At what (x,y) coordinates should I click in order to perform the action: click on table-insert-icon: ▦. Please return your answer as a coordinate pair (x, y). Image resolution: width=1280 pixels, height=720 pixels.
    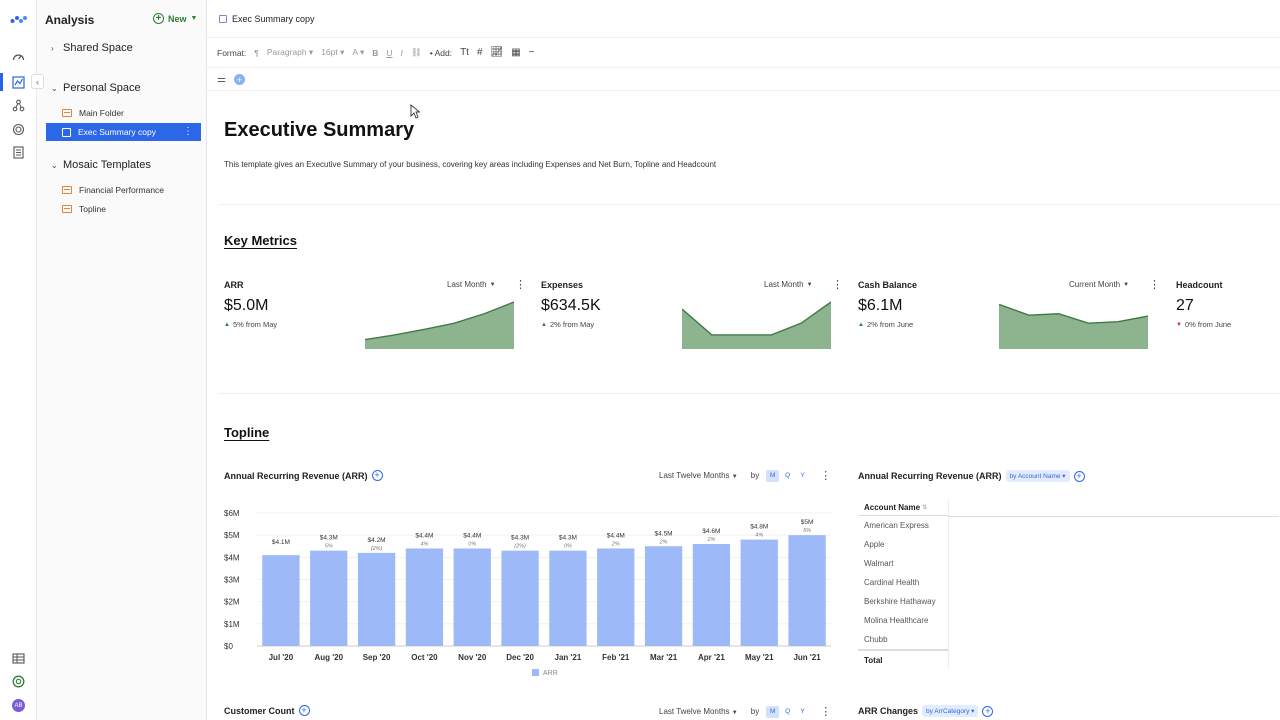
    Looking at the image, I should click on (516, 52).